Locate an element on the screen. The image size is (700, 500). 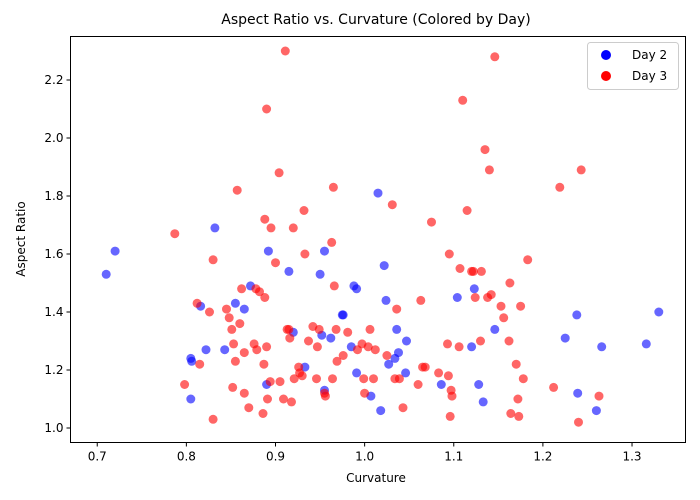
y-axis-label: Aspect Ratio is located at coordinates (21, 238).